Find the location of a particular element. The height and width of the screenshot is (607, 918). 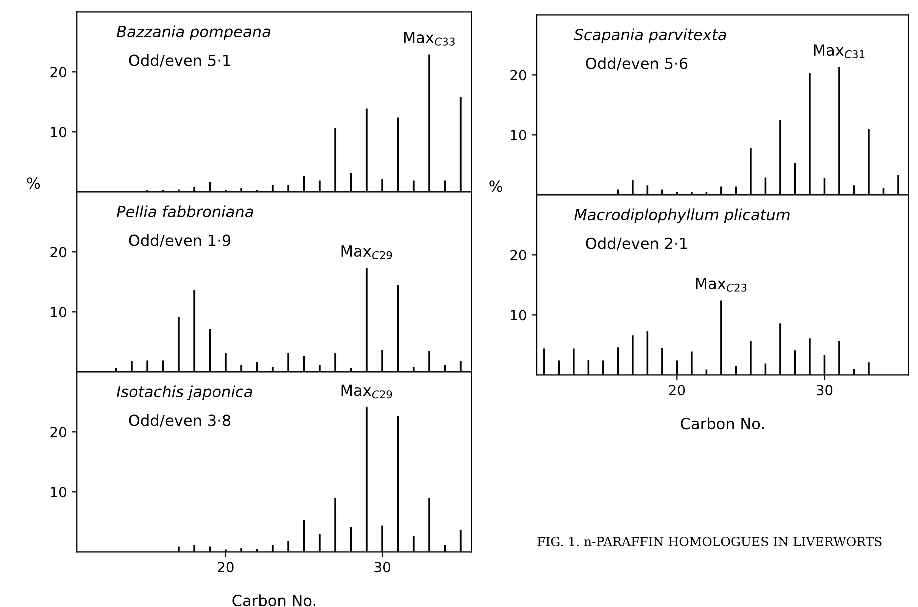

annotation: Max$_{C31}$ is located at coordinates (839, 51).